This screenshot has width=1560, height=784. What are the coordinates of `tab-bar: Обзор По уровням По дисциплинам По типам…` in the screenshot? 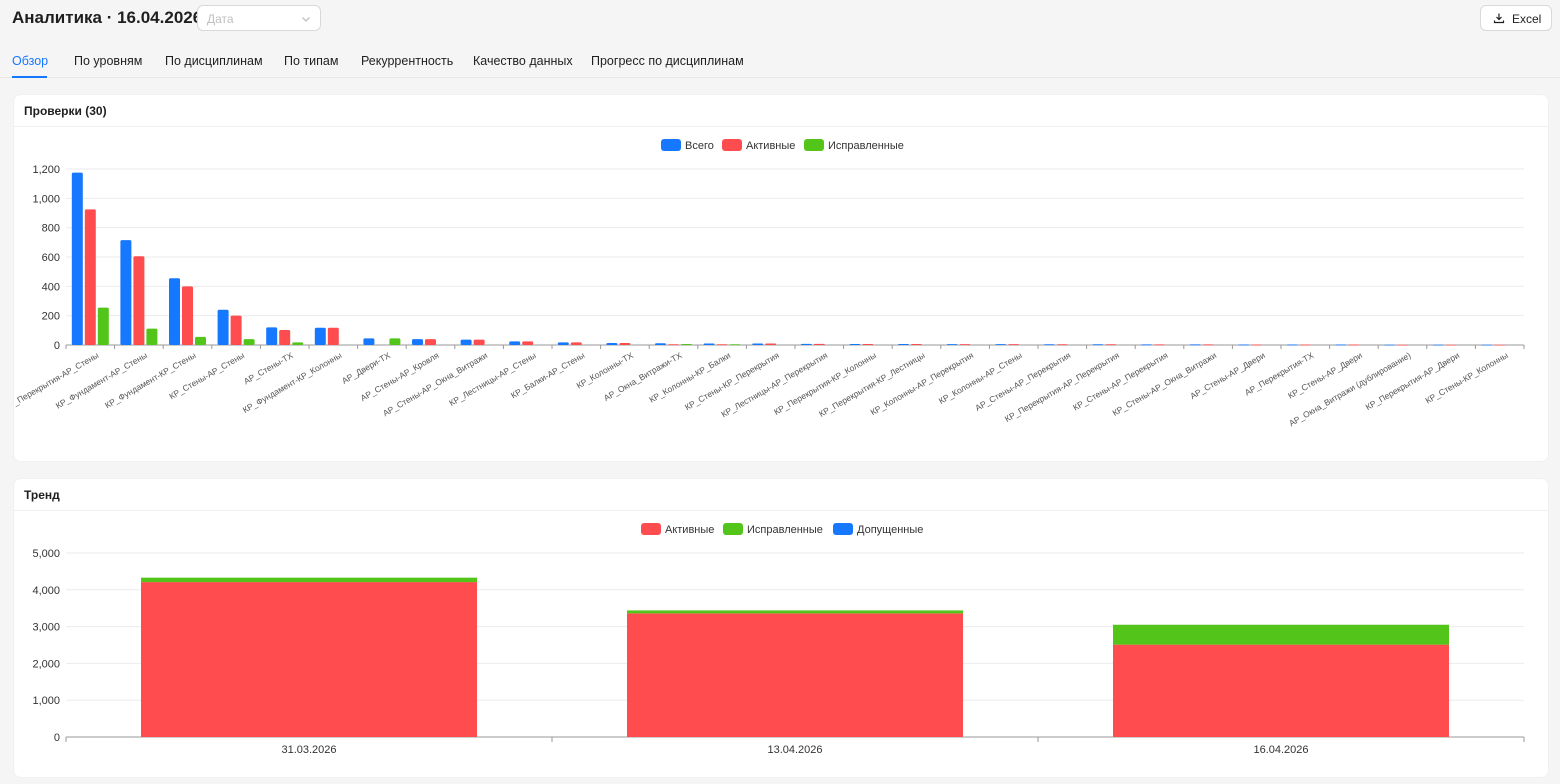 It's located at (780, 63).